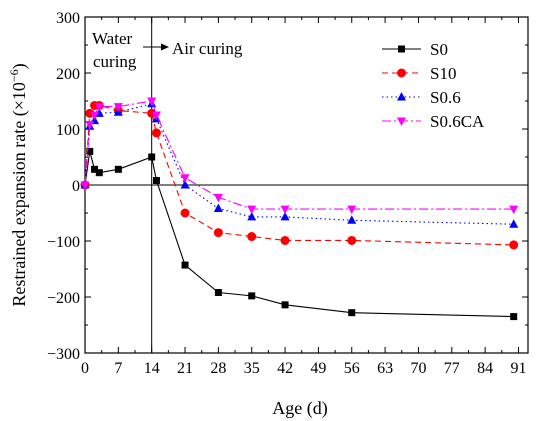 The image size is (550, 421). I want to click on y-tick-label: 200, so click(68, 74).